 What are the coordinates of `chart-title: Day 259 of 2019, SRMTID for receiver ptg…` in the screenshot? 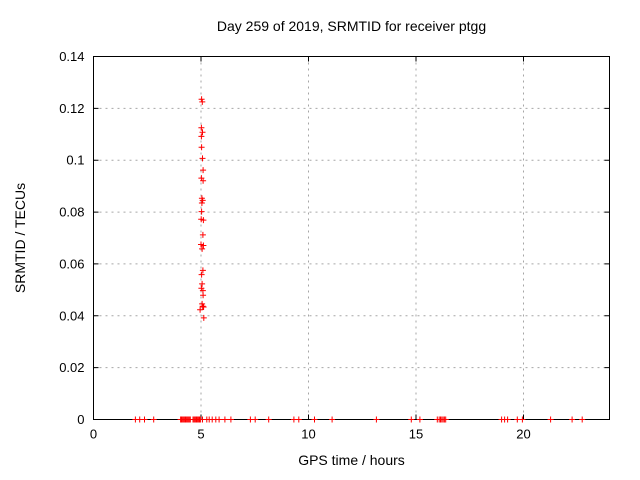 It's located at (351, 26).